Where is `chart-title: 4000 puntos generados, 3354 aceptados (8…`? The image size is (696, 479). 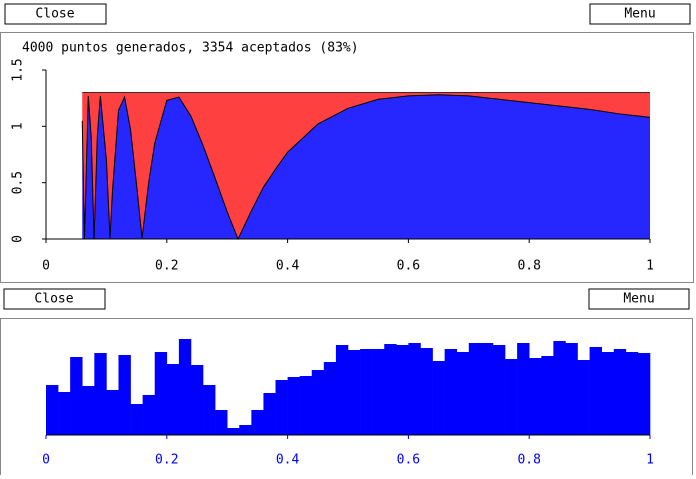 chart-title: 4000 puntos generados, 3354 aceptados (8… is located at coordinates (190, 48).